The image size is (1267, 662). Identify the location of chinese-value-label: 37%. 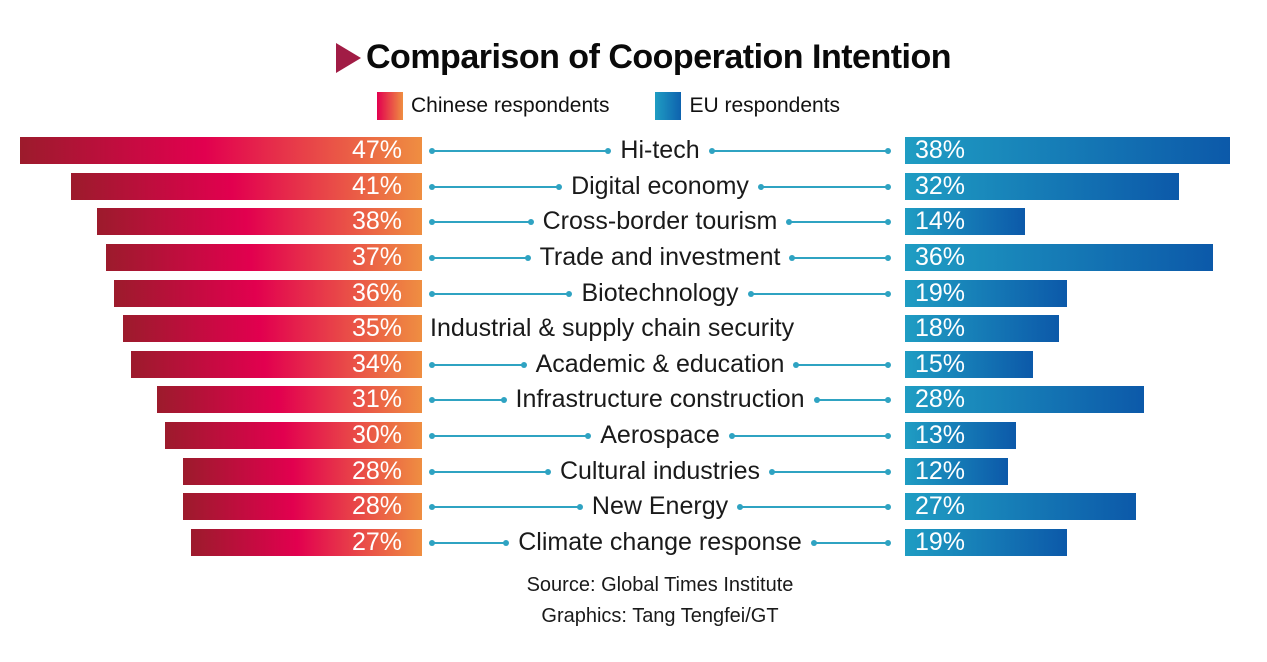
(376, 257).